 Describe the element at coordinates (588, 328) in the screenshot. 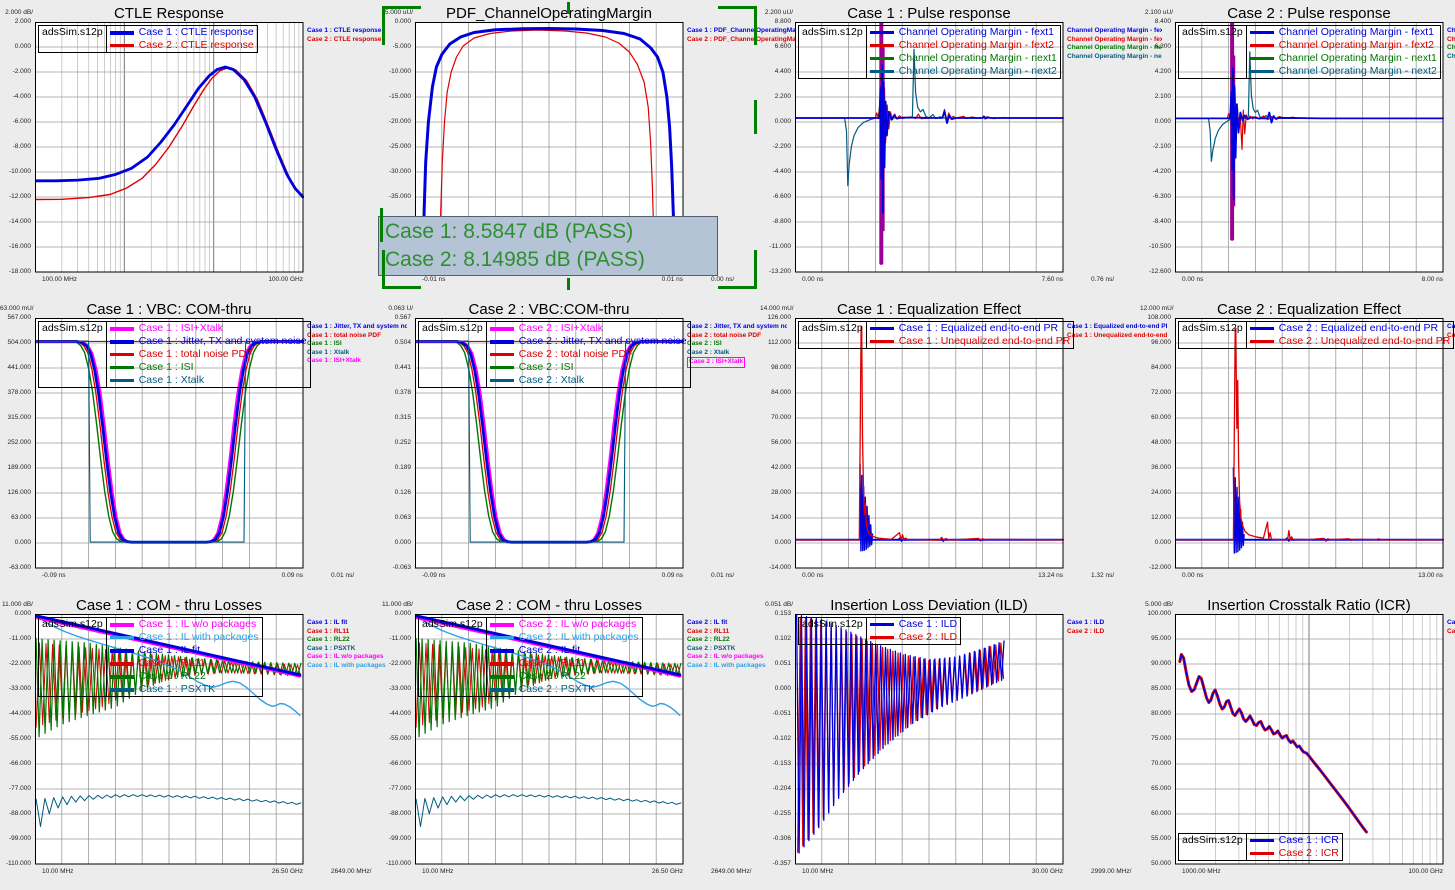

I see `legend-row: Case 2 : ISI+Xtalk` at that location.